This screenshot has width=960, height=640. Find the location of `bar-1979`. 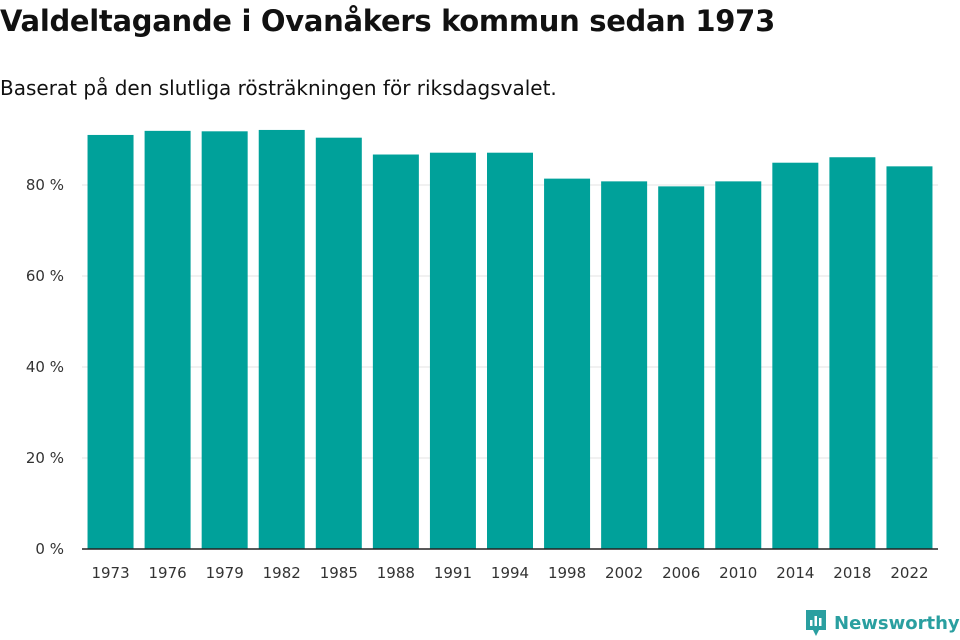

bar-1979 is located at coordinates (224, 340).